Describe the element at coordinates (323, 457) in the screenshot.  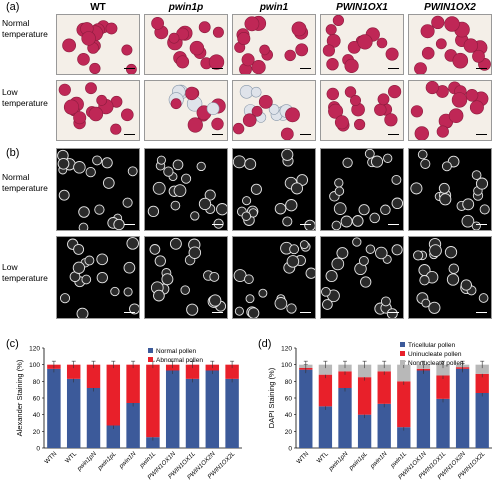
I see `x-tick-label: WTL` at that location.